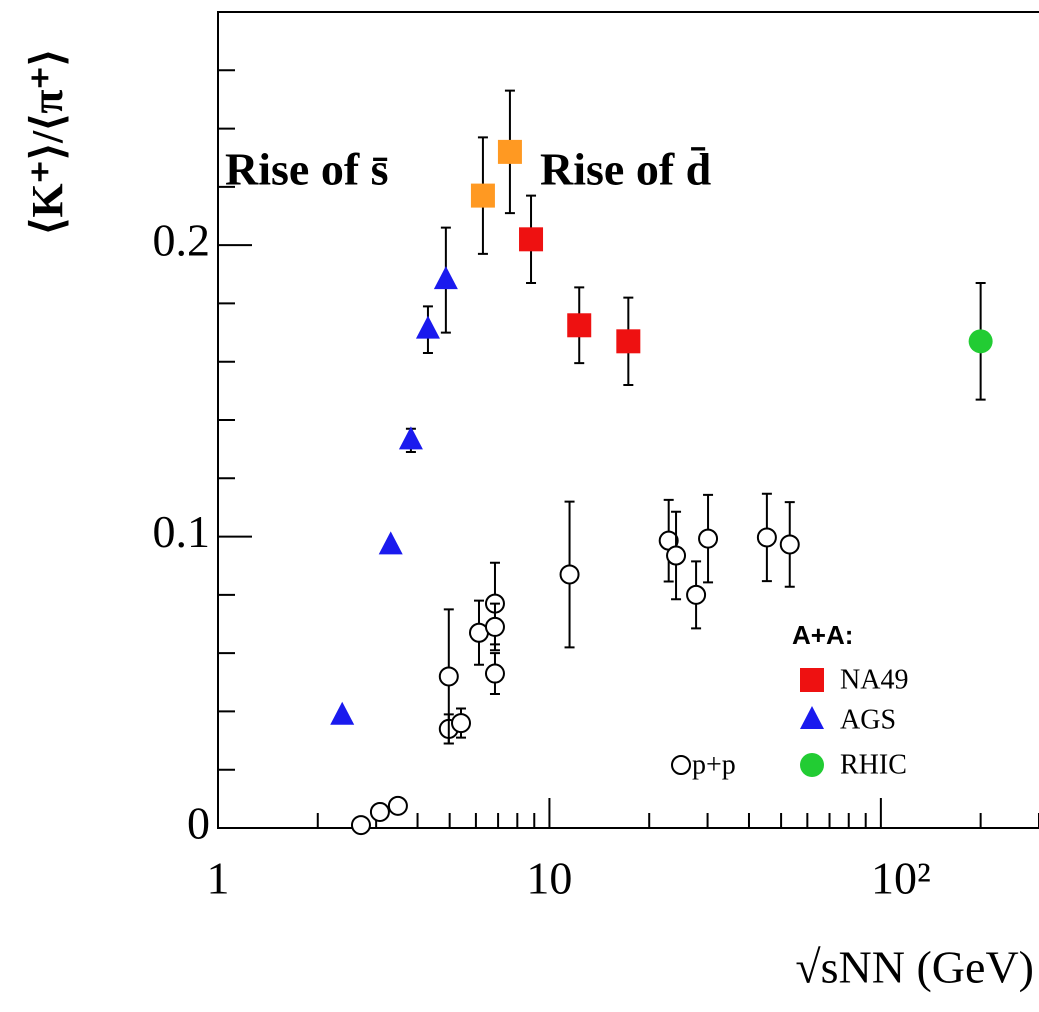 The width and height of the screenshot is (1039, 1012). What do you see at coordinates (626, 169) in the screenshot?
I see `annotation: Rise of d̄` at bounding box center [626, 169].